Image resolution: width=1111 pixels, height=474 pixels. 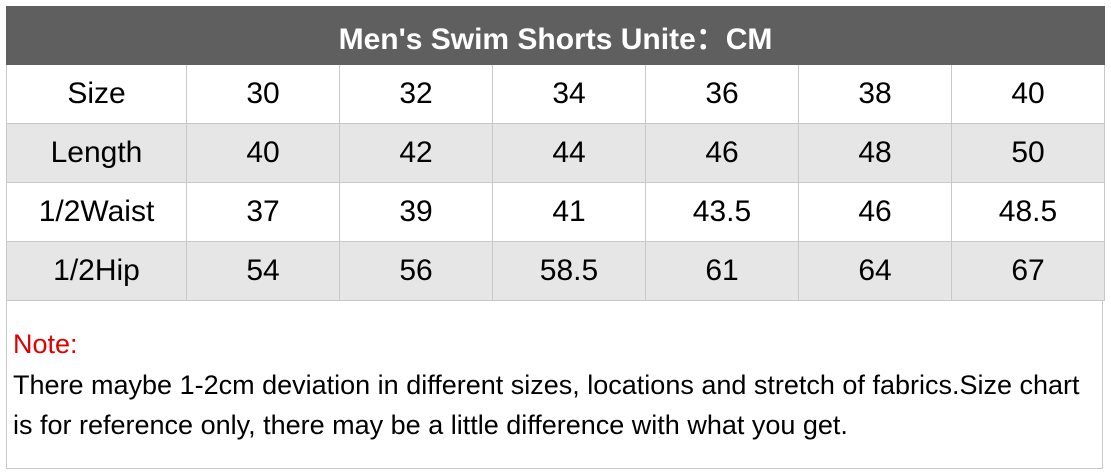 What do you see at coordinates (263, 271) in the screenshot?
I see `table-cell: 54` at bounding box center [263, 271].